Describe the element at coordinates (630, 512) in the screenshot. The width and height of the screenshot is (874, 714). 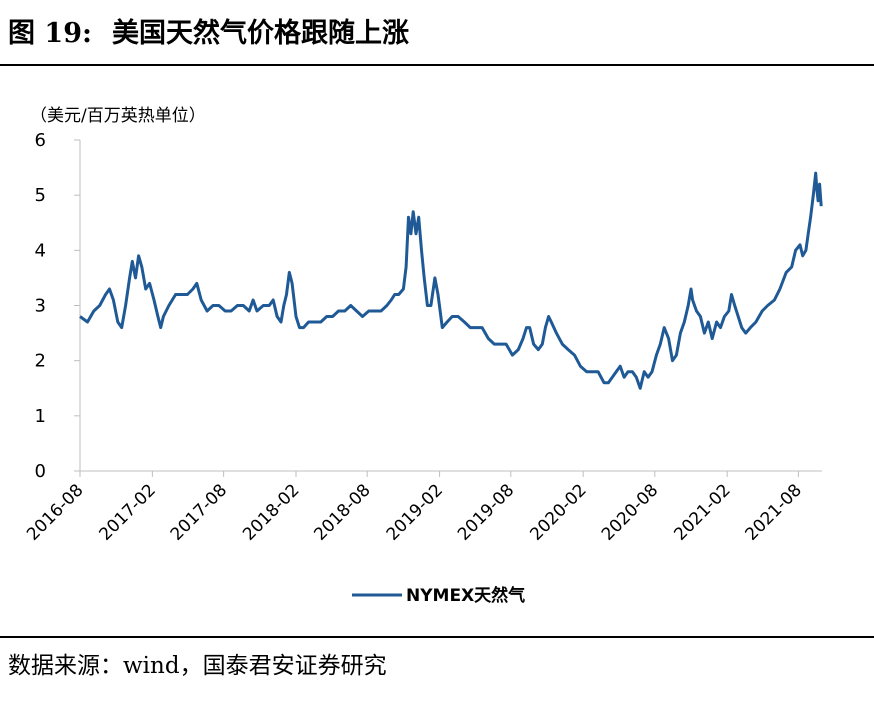
I see `x-tick-label: 2020-08` at that location.